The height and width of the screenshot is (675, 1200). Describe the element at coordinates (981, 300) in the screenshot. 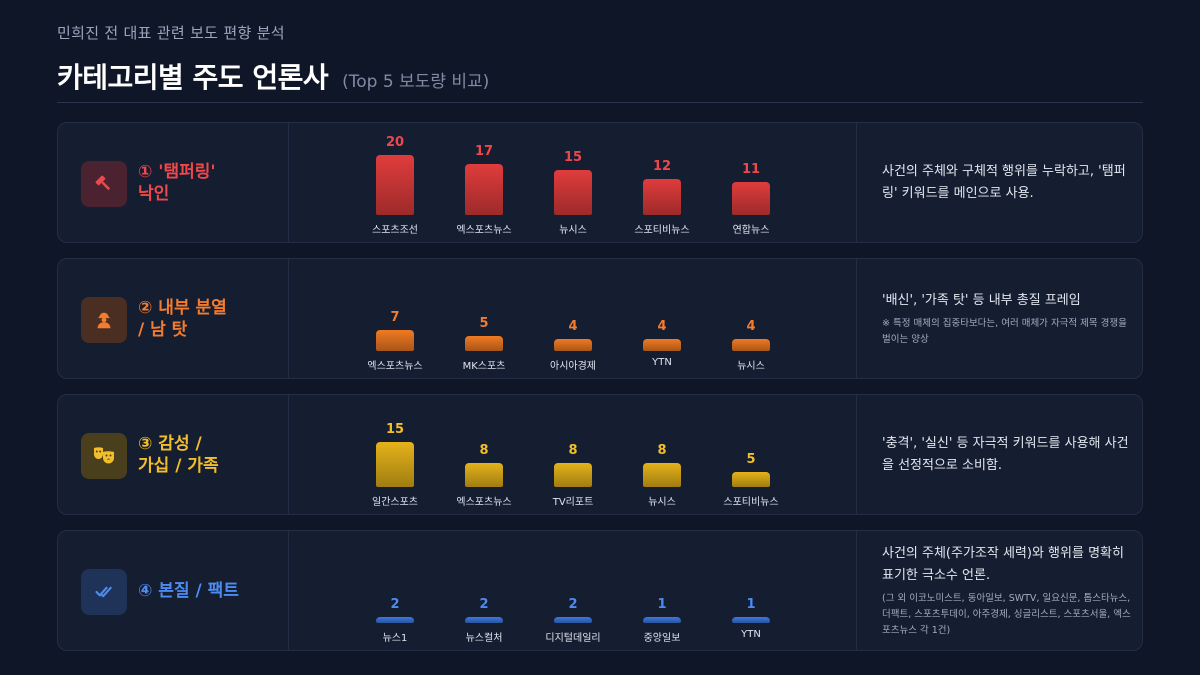

I see `description-text: '배신', '가족 탓' 등 내부 총질 프레임` at that location.